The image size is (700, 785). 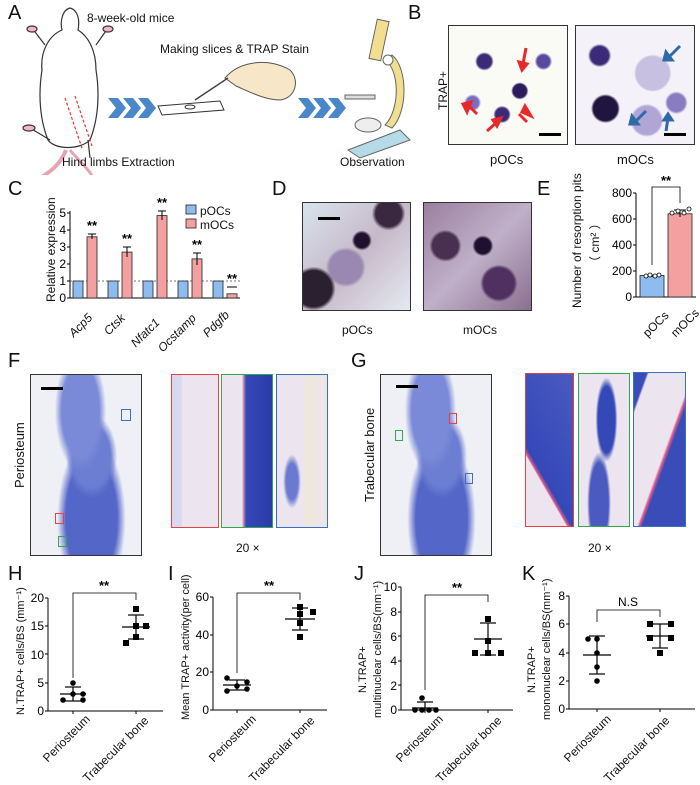 What do you see at coordinates (654, 239) in the screenshot?
I see `chart-e-resorption-pits: 0 200 400 600 800 **` at bounding box center [654, 239].